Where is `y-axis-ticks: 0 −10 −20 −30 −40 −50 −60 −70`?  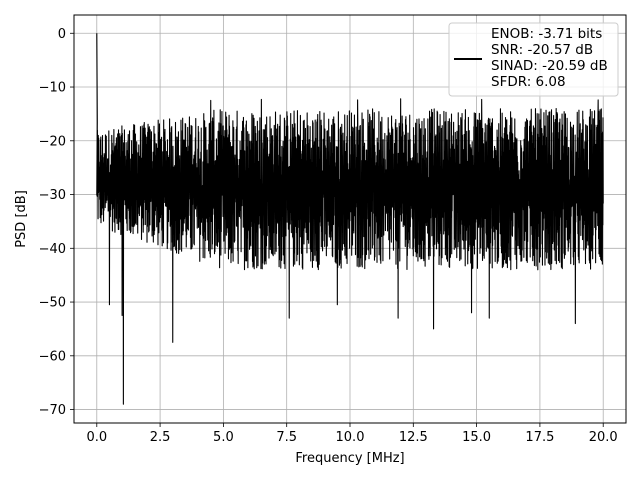 y-axis-ticks: 0 −10 −20 −30 −40 −50 −60 −70 is located at coordinates (56, 222).